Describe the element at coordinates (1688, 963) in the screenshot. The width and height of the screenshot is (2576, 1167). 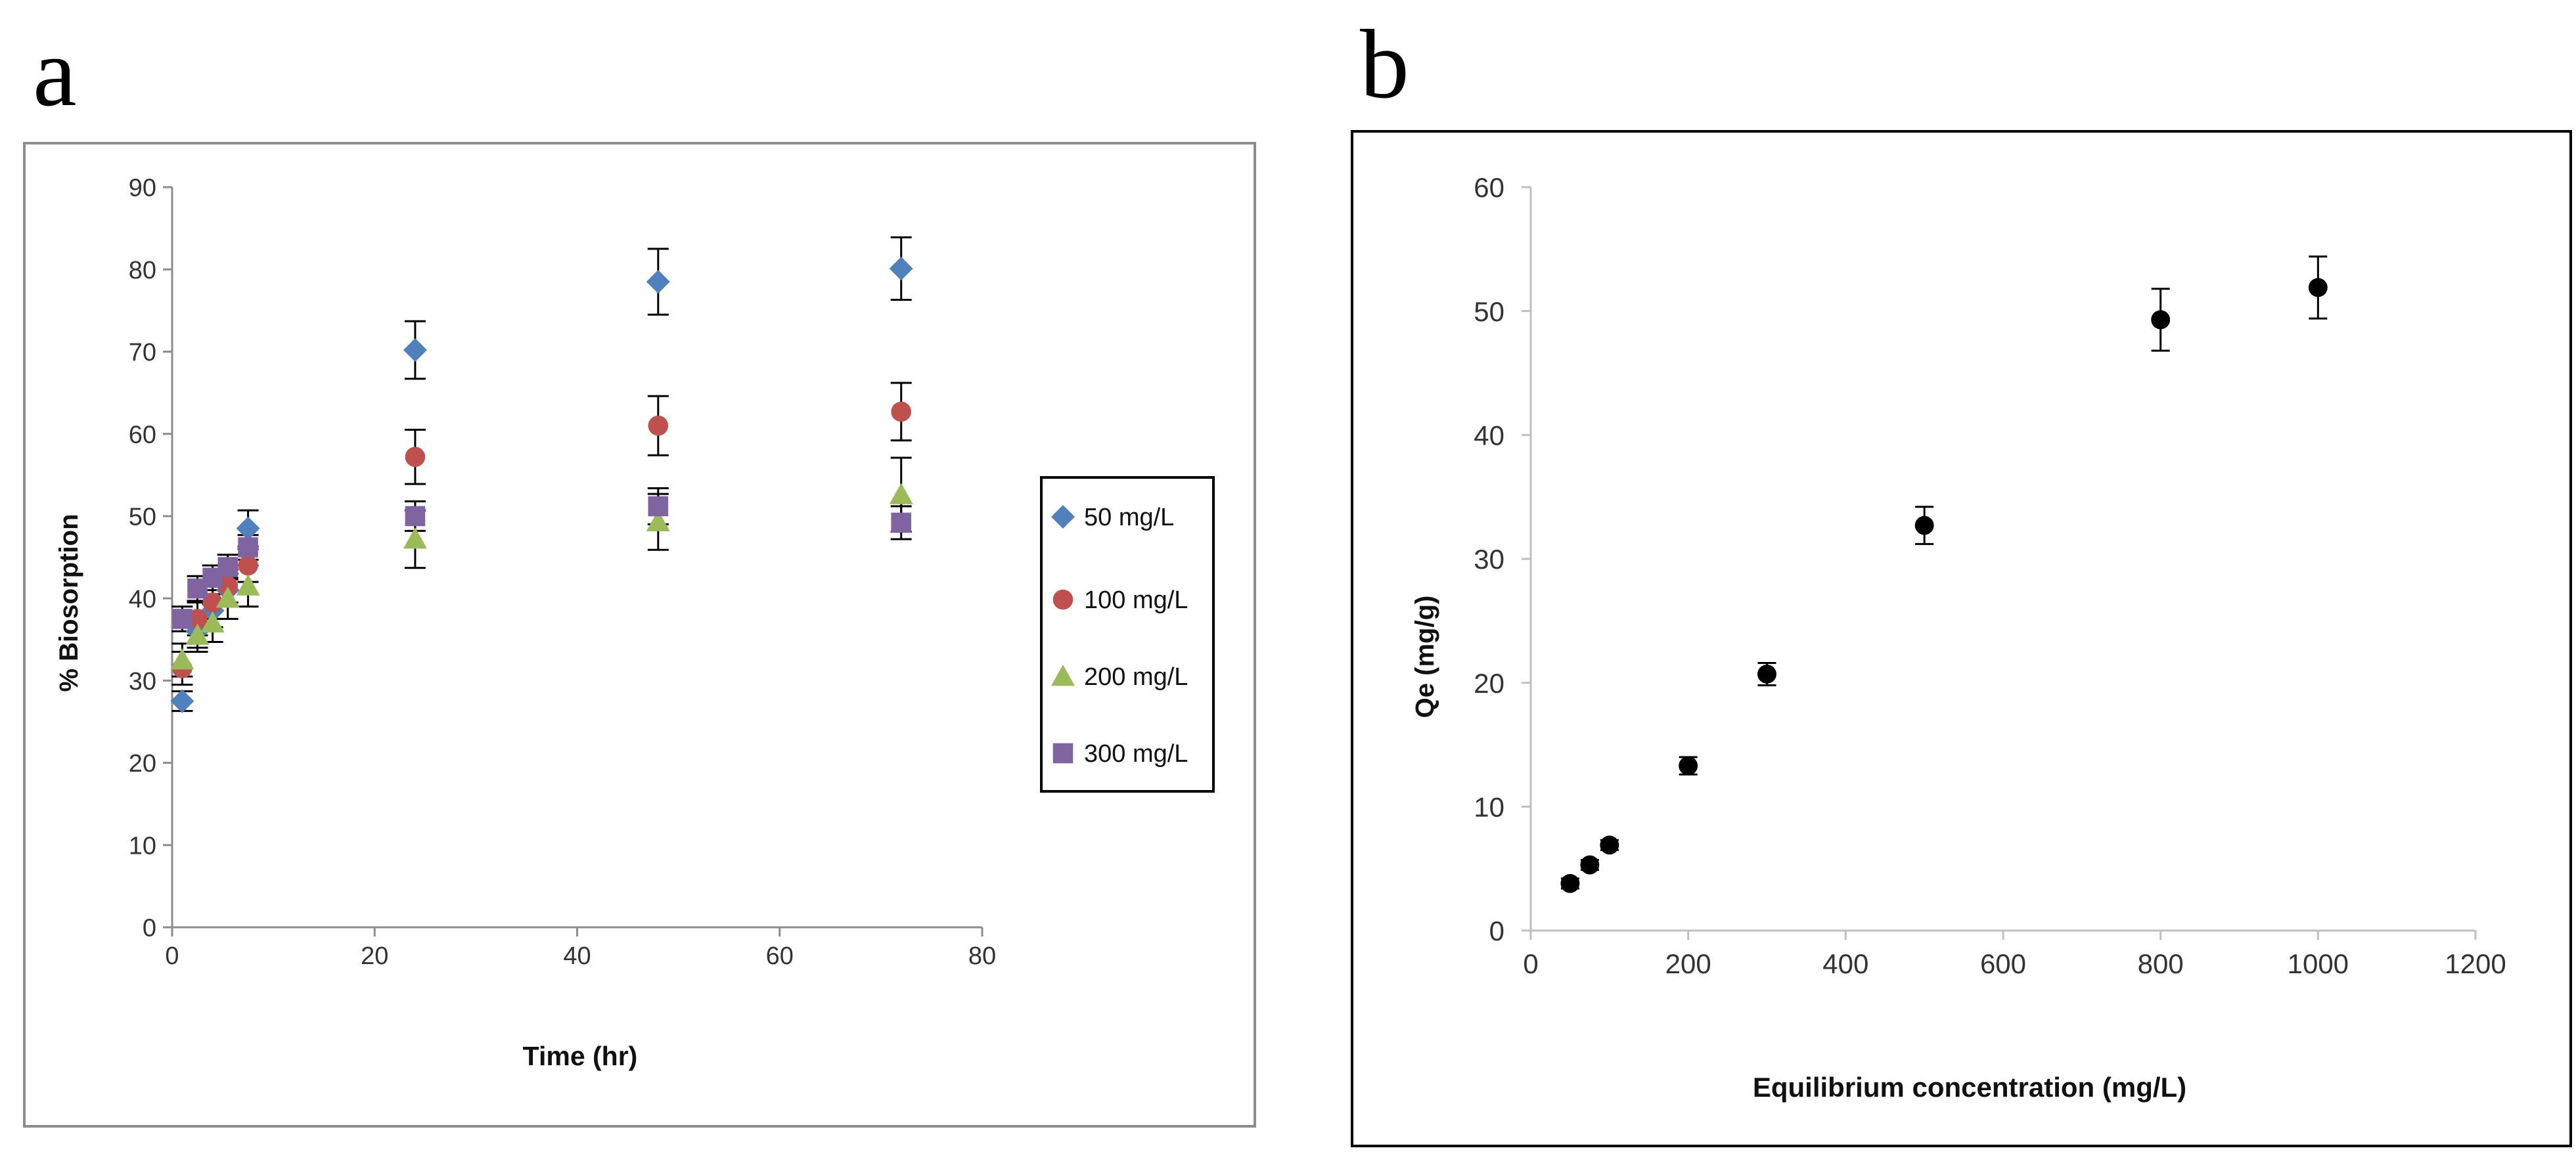
I see `x-tick-label: 200` at that location.